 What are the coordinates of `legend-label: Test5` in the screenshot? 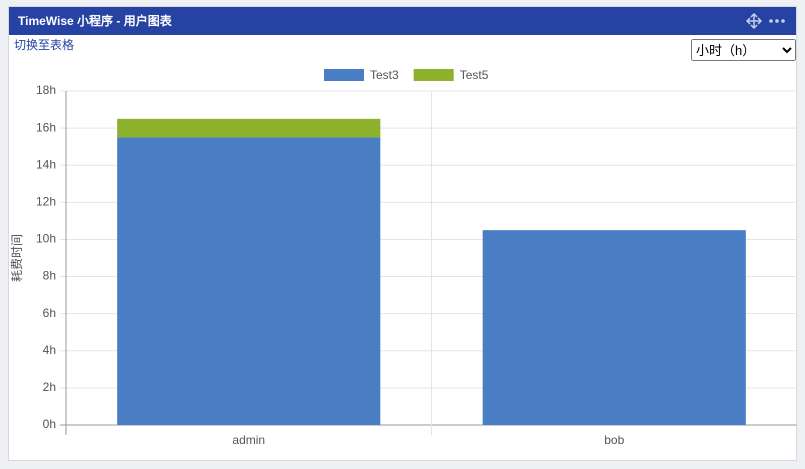 It's located at (474, 75).